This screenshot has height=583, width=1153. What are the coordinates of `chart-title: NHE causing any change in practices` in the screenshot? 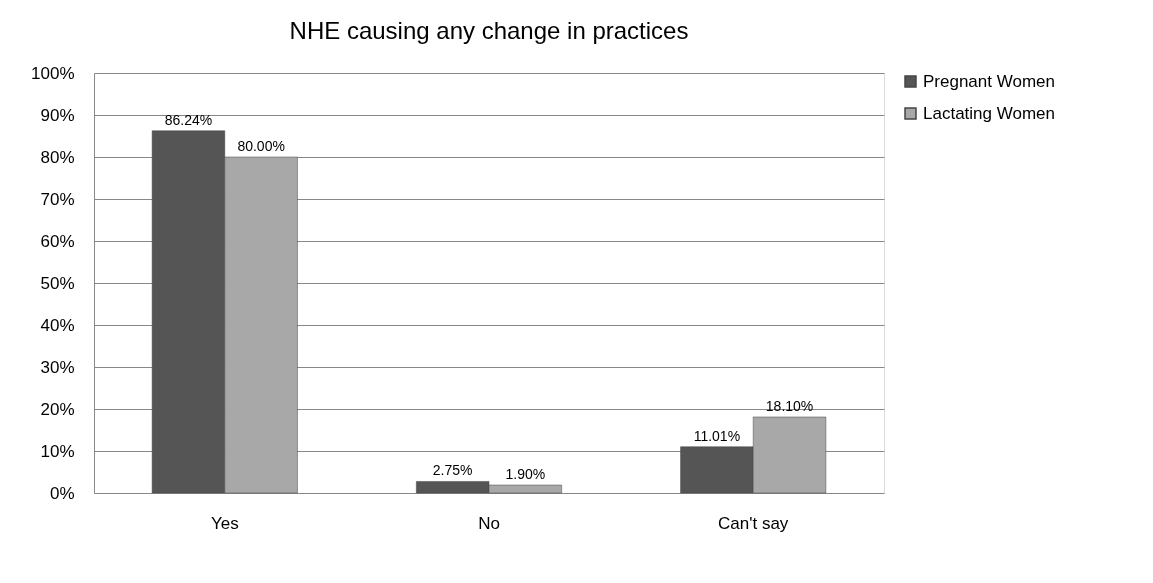 It's located at (489, 30).